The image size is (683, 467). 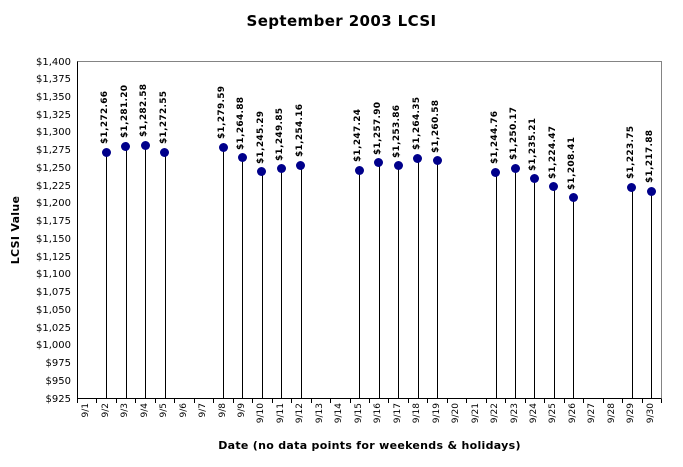 What do you see at coordinates (58, 399) in the screenshot?
I see `y-tick-label: $925` at bounding box center [58, 399].